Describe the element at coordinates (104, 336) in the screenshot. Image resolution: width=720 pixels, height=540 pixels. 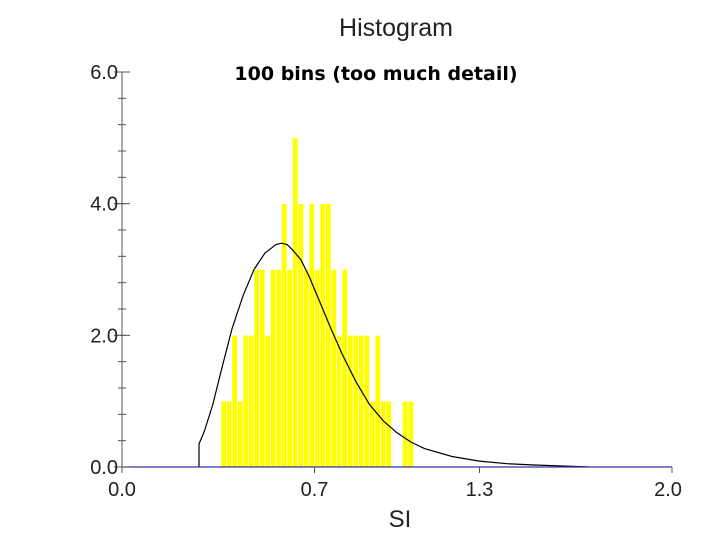
I see `y-tick-label: 2.0` at that location.